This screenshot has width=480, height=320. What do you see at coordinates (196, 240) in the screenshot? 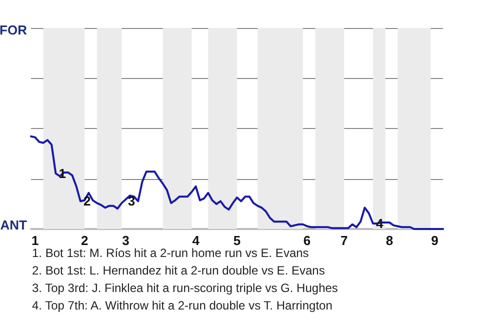
I see `x-tick-label: 4` at bounding box center [196, 240].